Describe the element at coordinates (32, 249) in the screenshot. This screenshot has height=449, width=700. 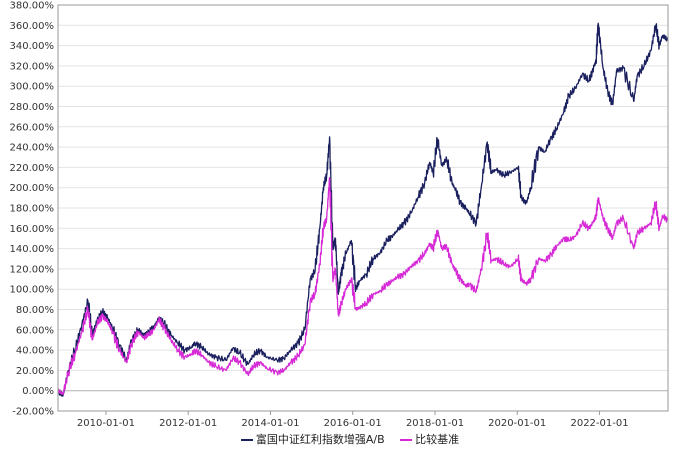
I see `y-tick-label: 140.00%` at that location.